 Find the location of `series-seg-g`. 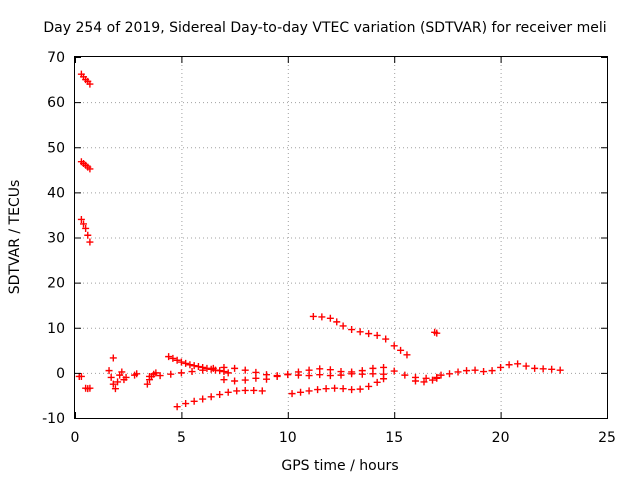

series-seg-g is located at coordinates (145, 378).